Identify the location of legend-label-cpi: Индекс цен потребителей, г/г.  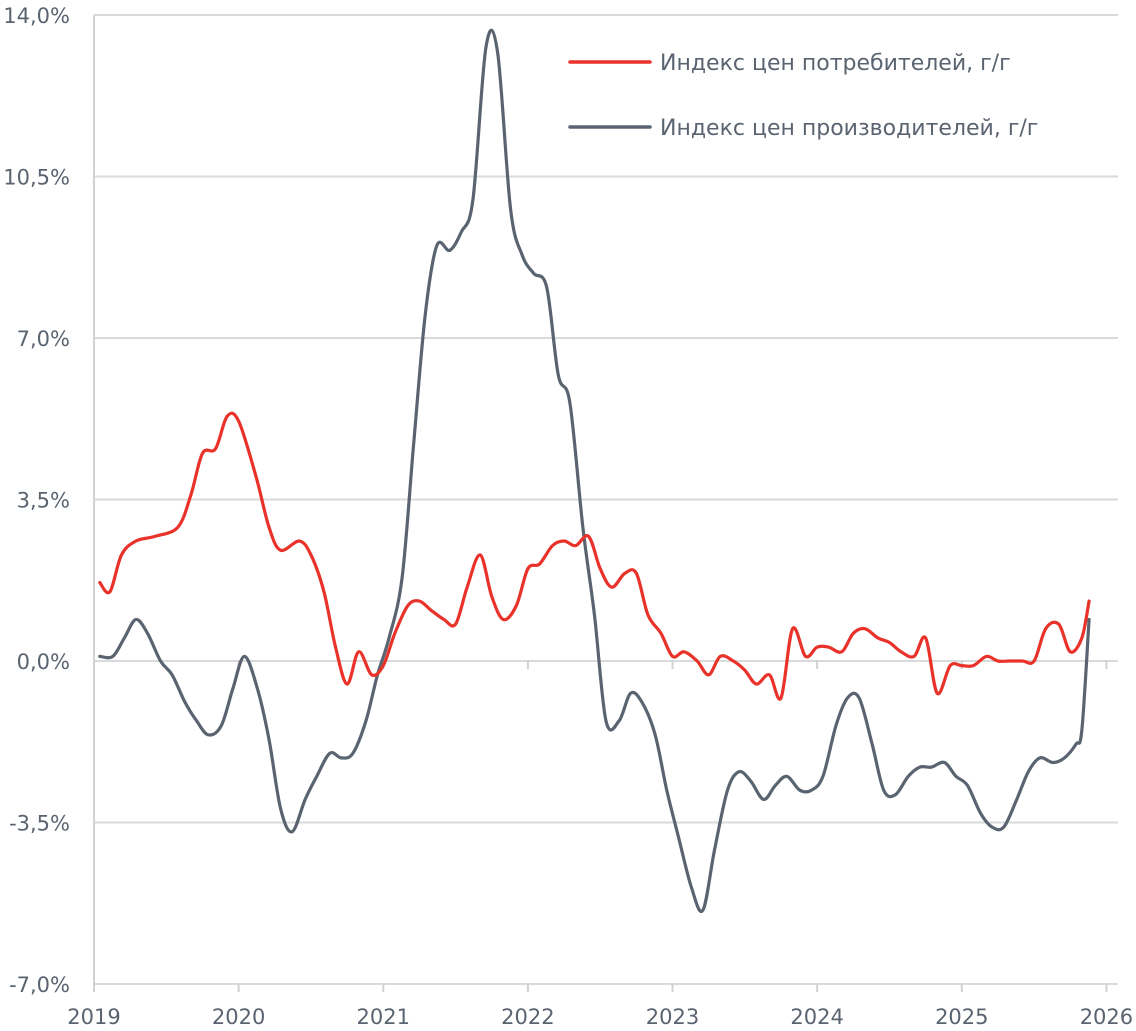
(835, 63).